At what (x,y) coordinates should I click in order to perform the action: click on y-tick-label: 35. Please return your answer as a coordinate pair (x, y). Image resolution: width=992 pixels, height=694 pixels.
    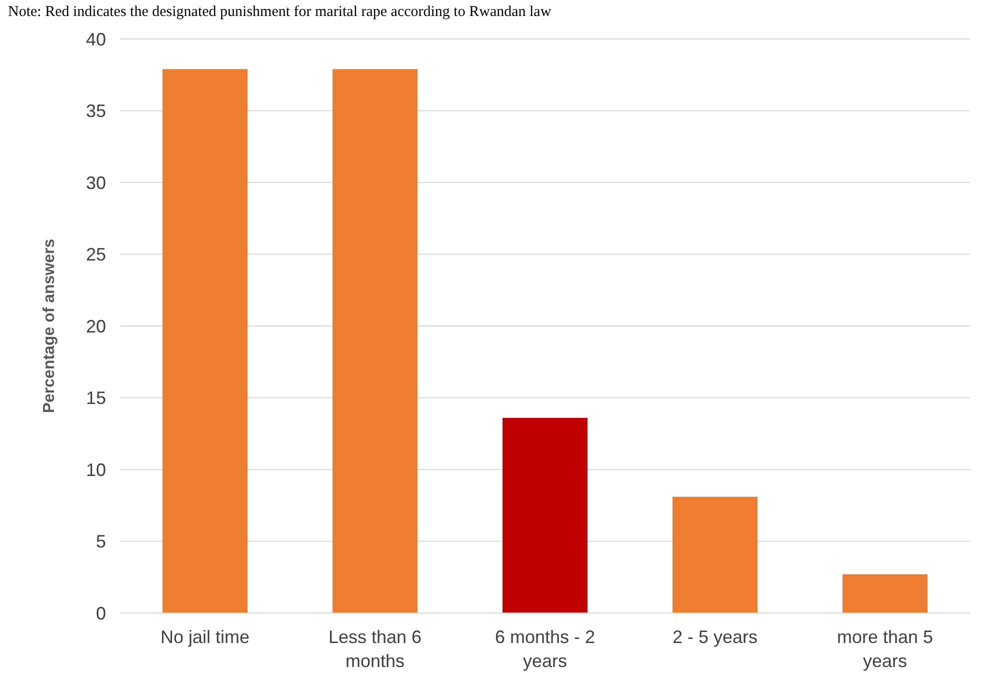
    Looking at the image, I should click on (96, 111).